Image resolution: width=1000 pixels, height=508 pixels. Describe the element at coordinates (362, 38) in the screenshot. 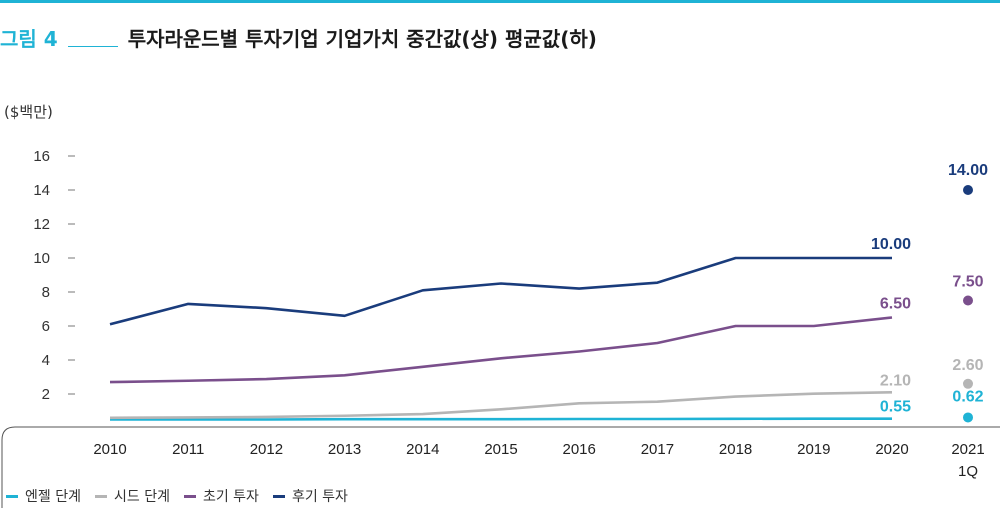

I see `figure-title: 투자라운드별 투자기업 기업가치 중간값(상) 평균값(하)` at that location.